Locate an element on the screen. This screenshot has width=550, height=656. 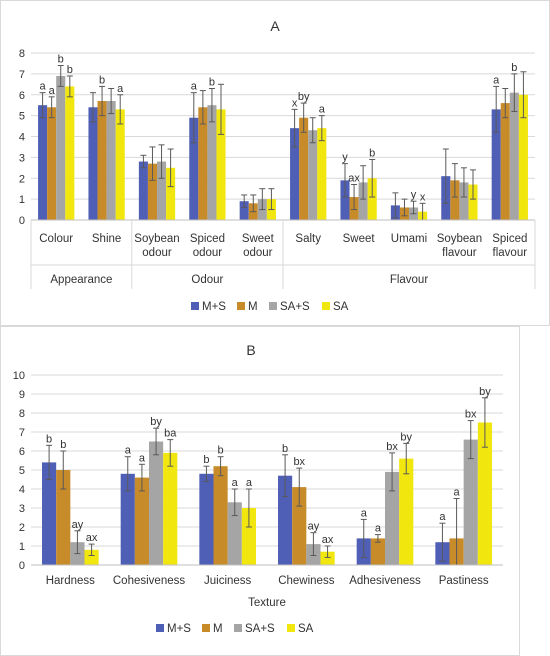
x-tick-label: Soybean is located at coordinates (459, 239).